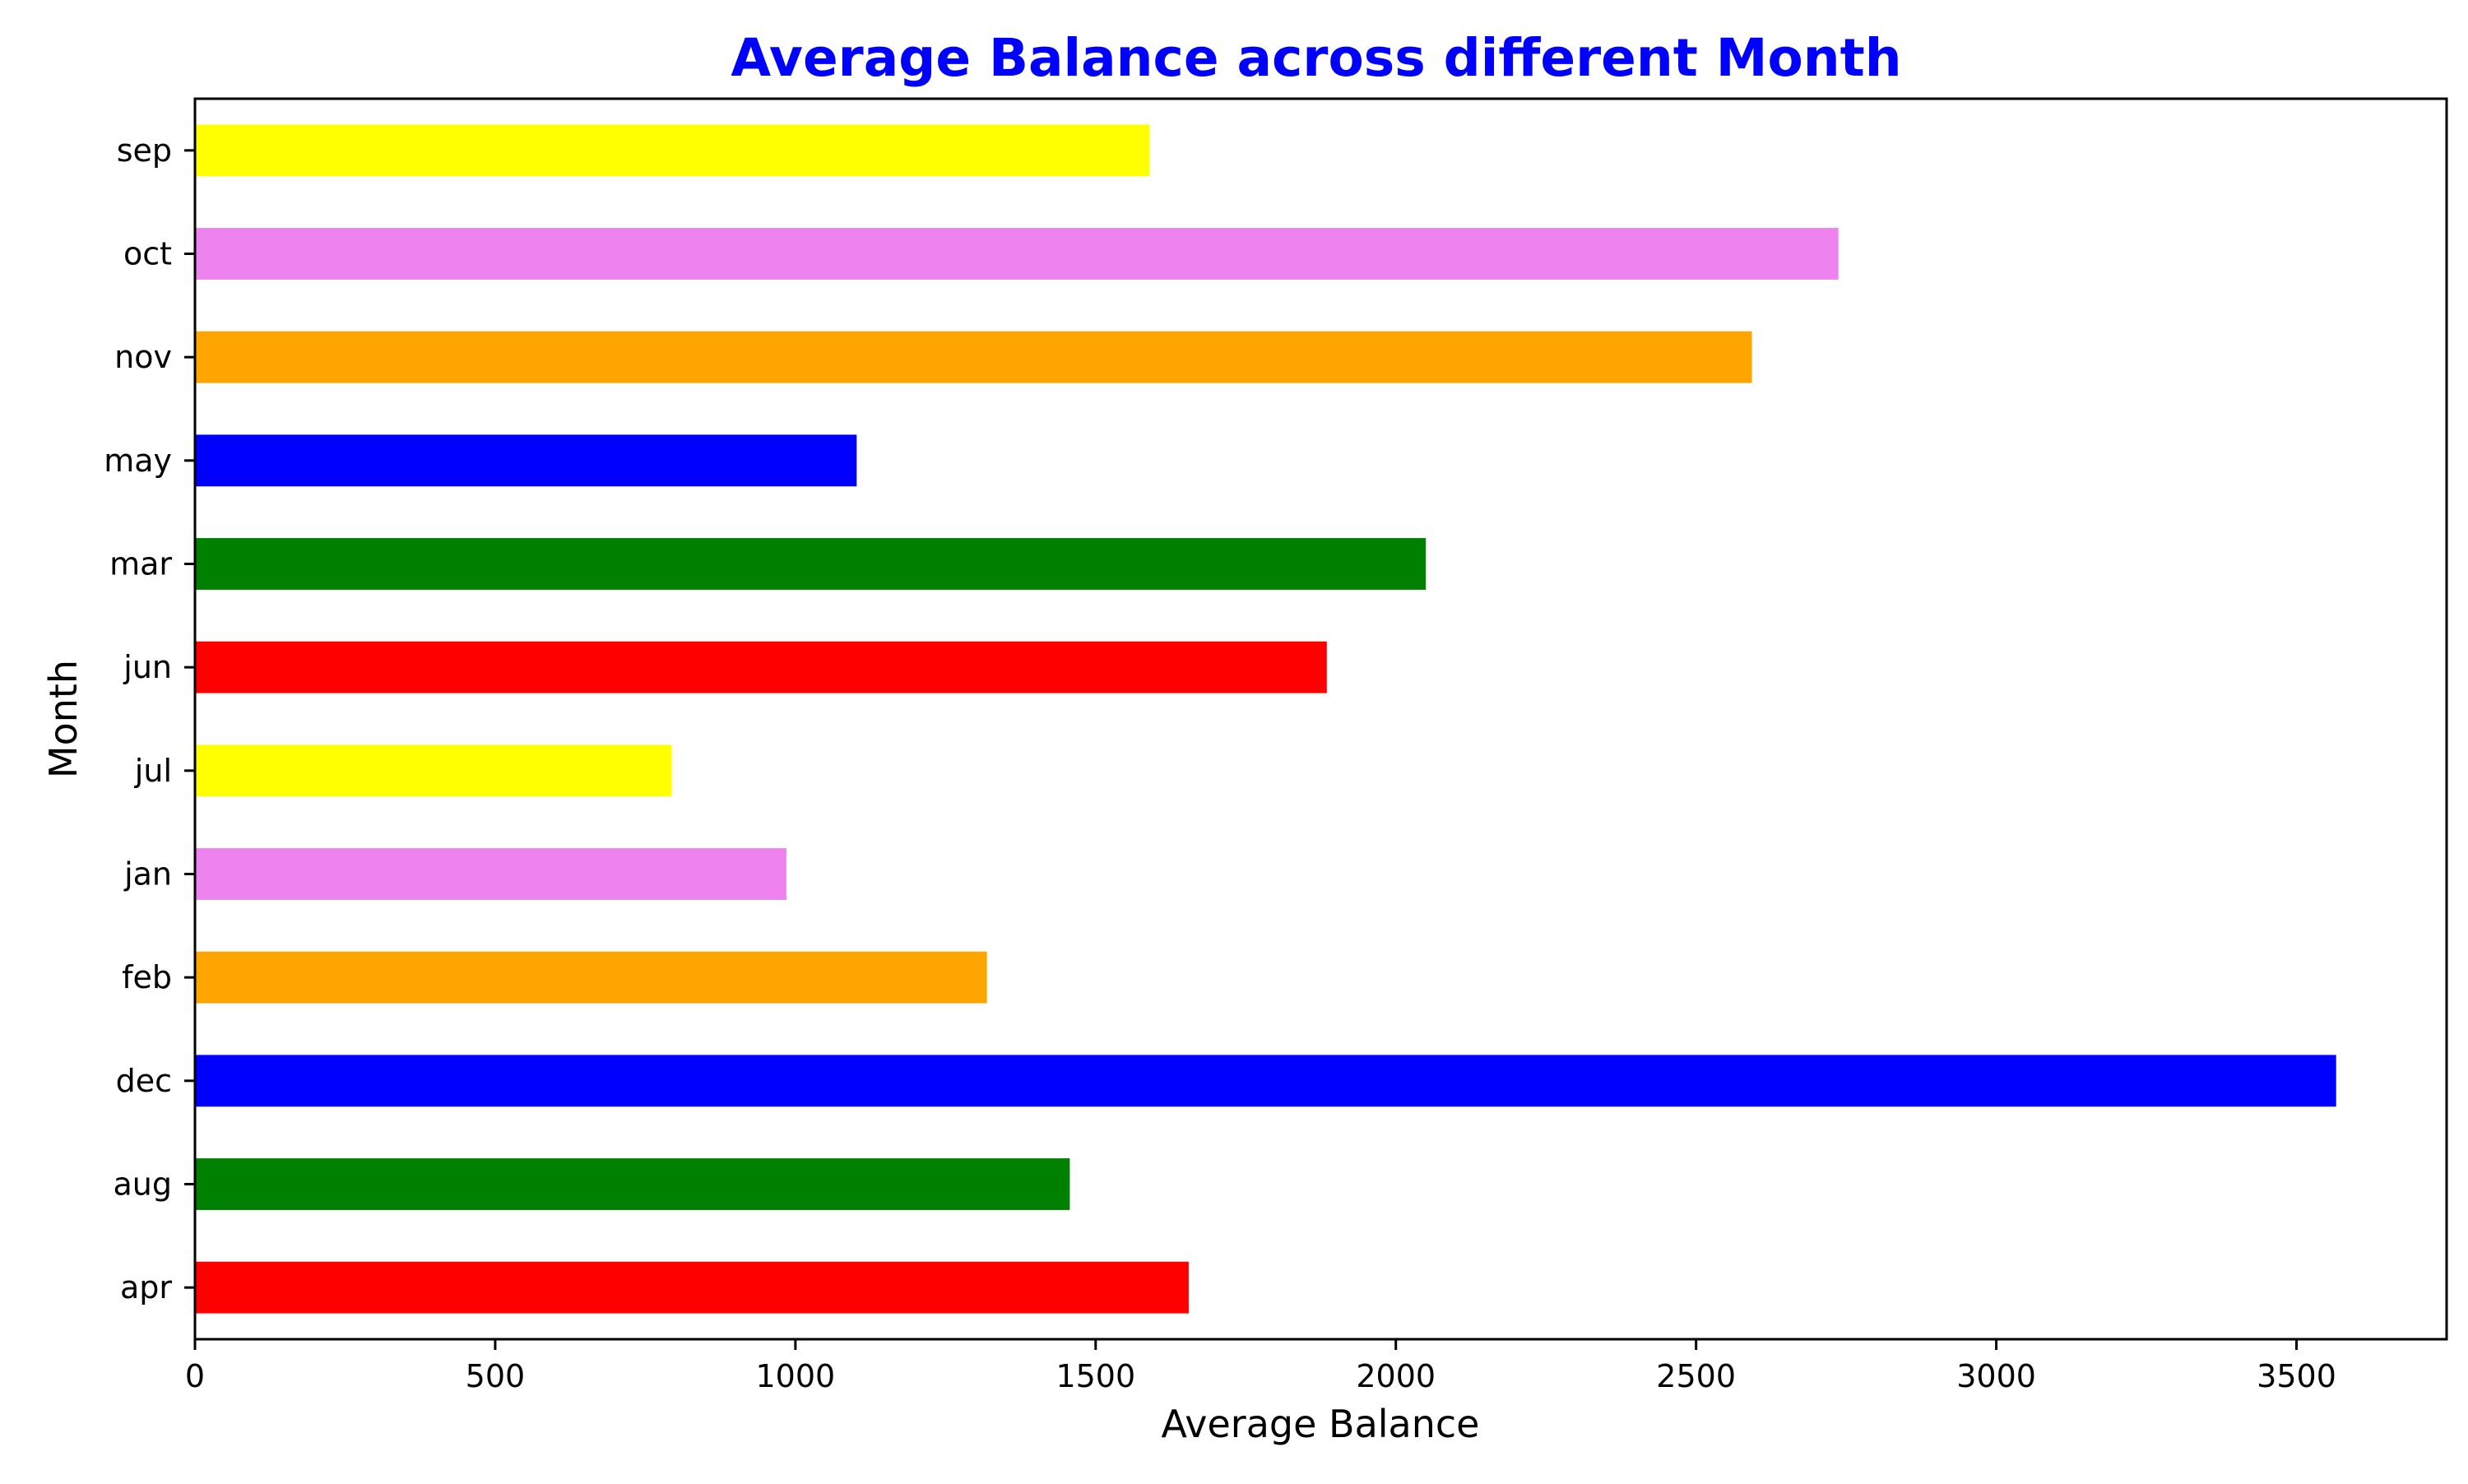 This screenshot has height=1484, width=2468. Describe the element at coordinates (490, 874) in the screenshot. I see `bar-jan` at that location.